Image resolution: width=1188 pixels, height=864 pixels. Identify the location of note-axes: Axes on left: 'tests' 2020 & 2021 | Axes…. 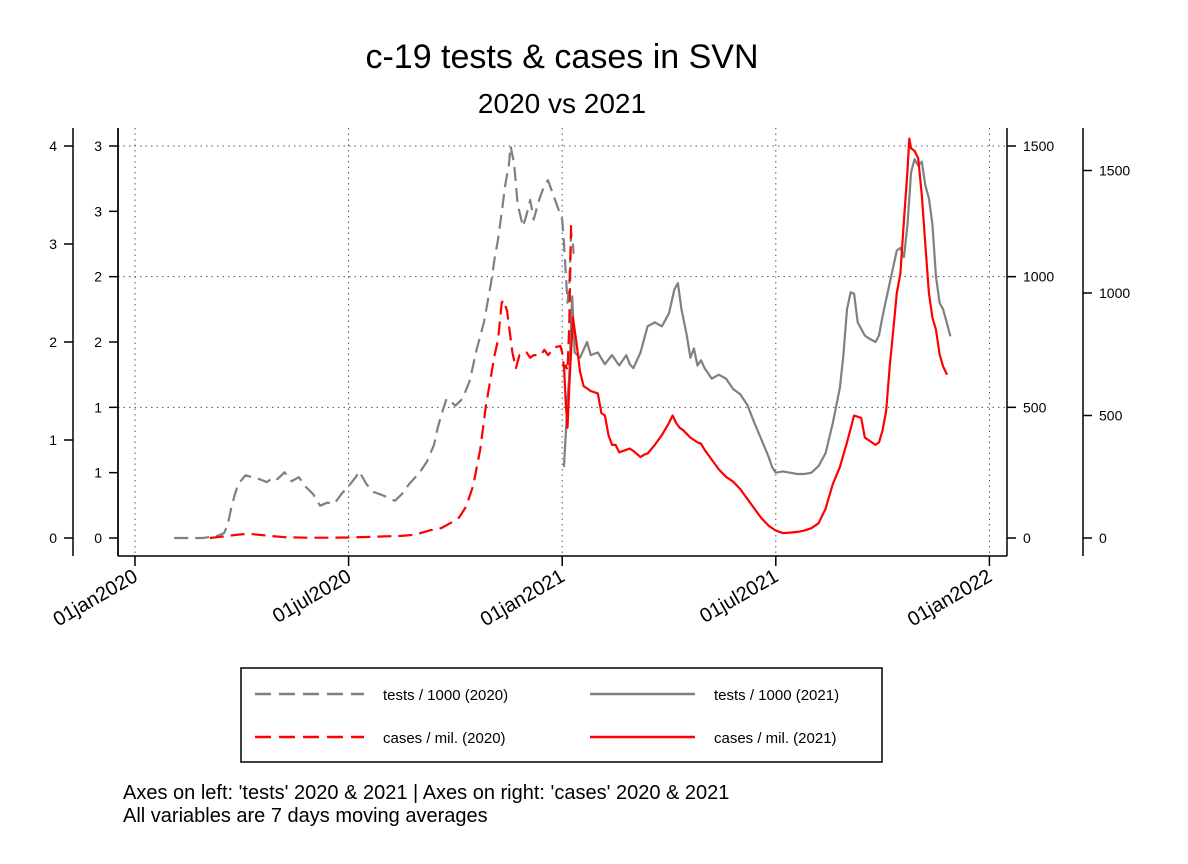
(426, 793).